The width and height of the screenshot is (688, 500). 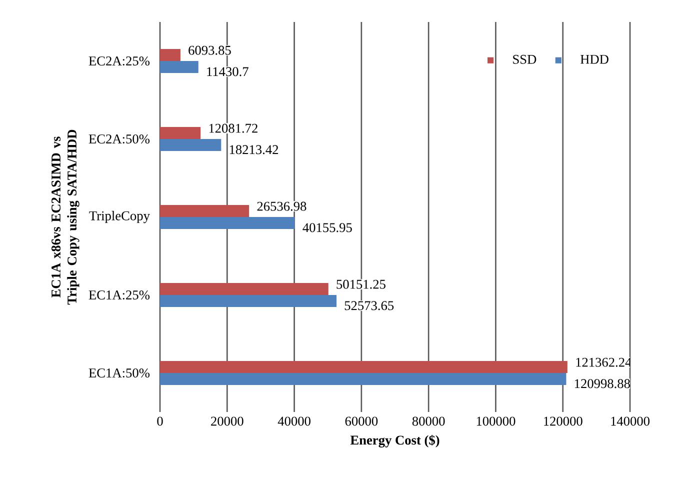 I want to click on data-label: 6093.85, so click(x=209, y=50).